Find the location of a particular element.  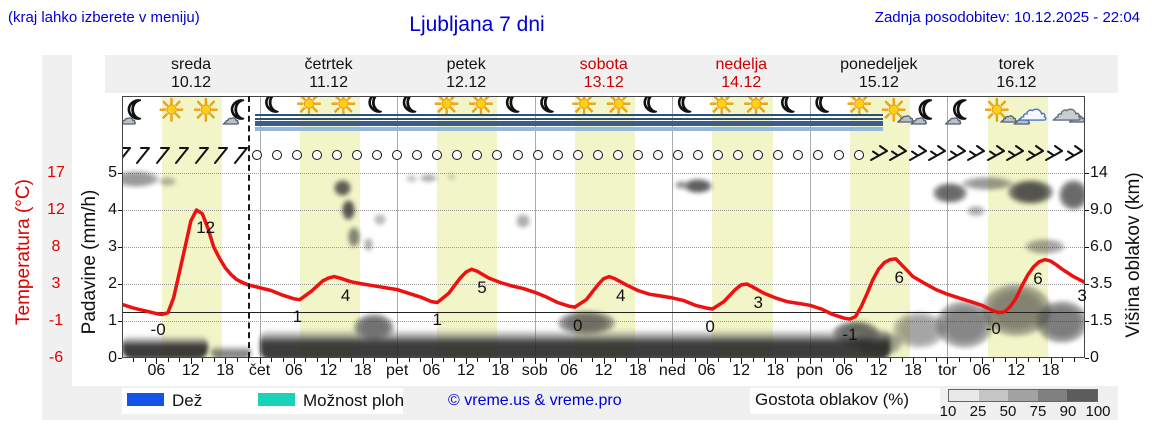

precip-tick-label: 2 is located at coordinates (112, 283).